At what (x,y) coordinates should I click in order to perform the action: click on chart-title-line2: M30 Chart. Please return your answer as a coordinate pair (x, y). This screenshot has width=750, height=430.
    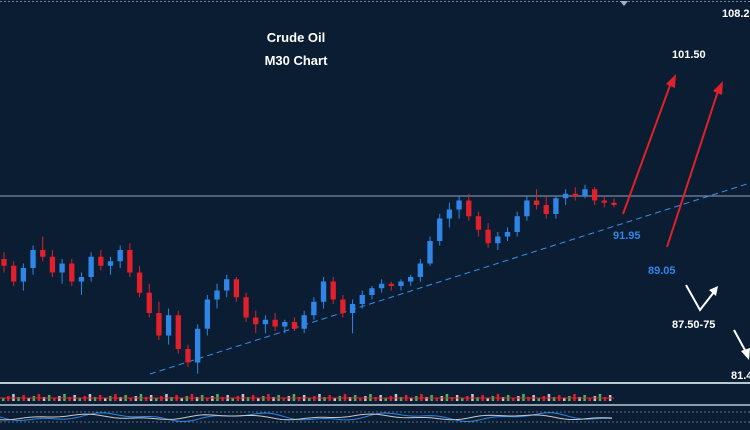
    Looking at the image, I should click on (297, 60).